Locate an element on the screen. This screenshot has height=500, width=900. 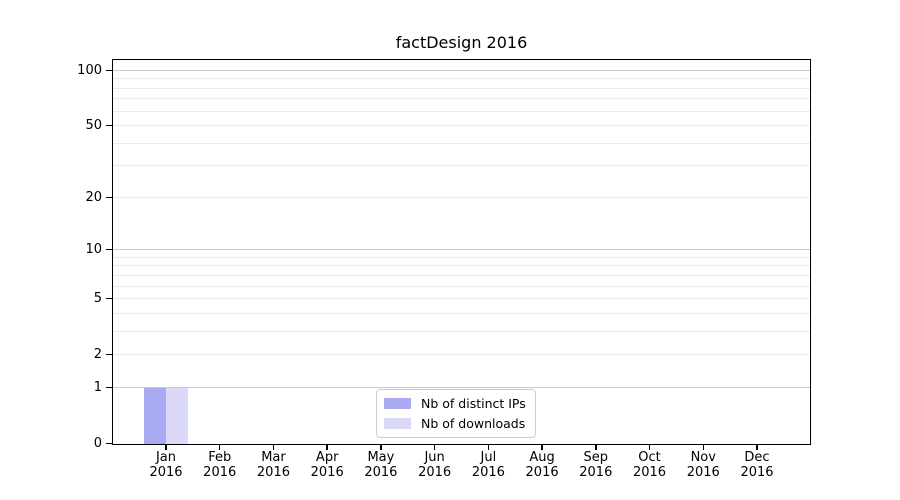
x-tick-sep-2016 is located at coordinates (596, 447).